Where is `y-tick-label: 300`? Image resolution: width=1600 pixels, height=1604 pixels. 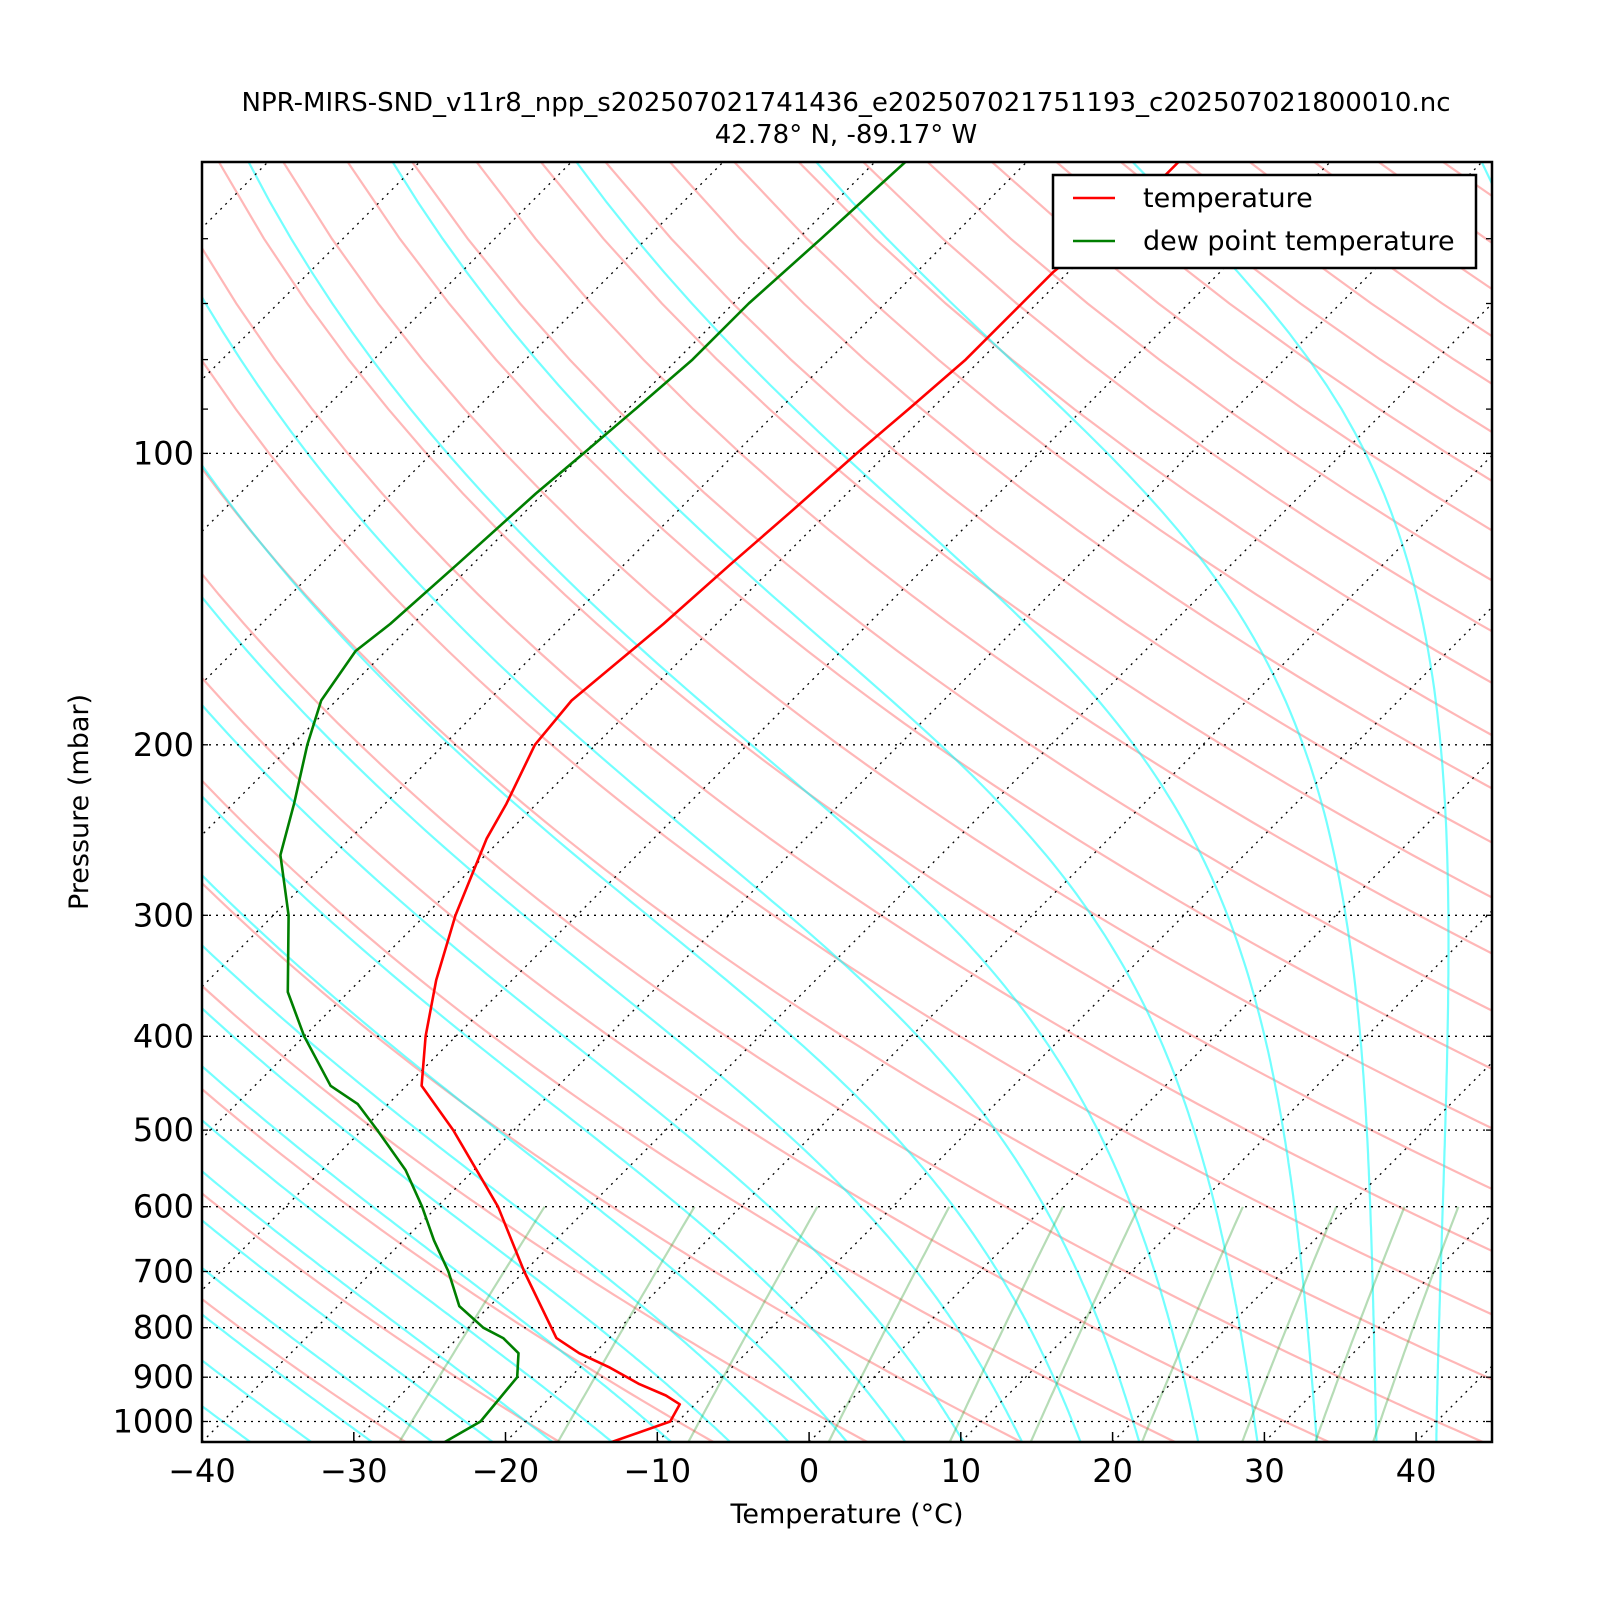 y-tick-label: 300 is located at coordinates (163, 915).